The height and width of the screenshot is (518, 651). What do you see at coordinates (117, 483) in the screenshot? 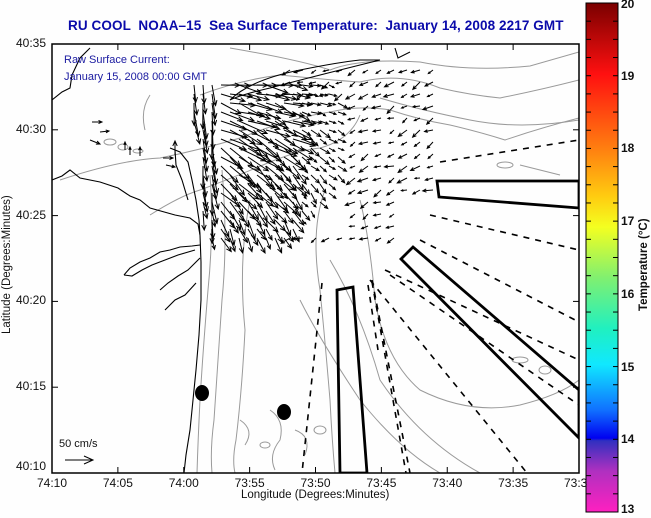
I see `x-tick-label: 74:05` at bounding box center [117, 483].